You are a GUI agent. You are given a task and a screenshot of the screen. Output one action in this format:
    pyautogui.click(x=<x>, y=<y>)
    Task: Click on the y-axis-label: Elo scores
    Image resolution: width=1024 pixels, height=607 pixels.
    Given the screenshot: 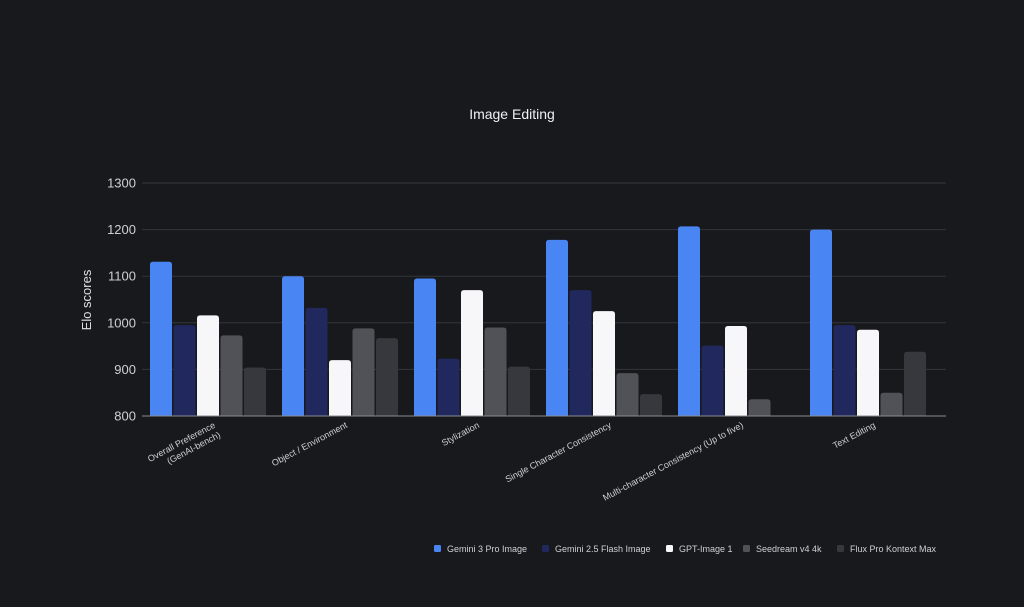 What is the action you would take?
    pyautogui.click(x=86, y=299)
    